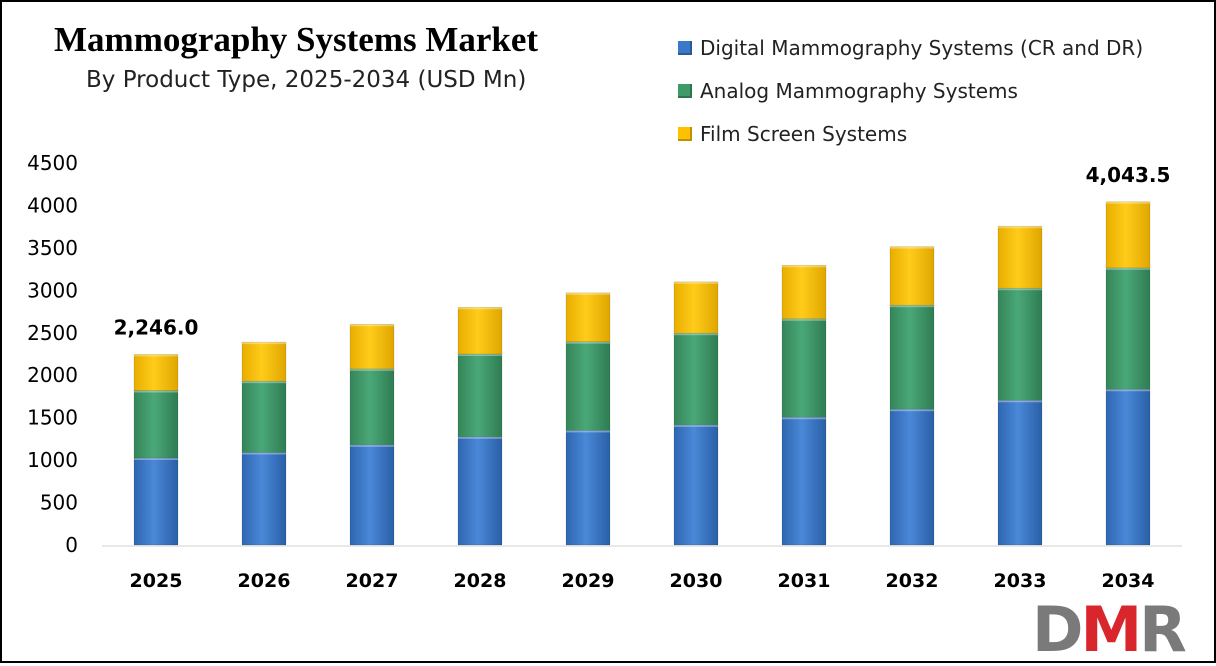 The height and width of the screenshot is (666, 1216). I want to click on x-tick-label: 2030, so click(696, 581).